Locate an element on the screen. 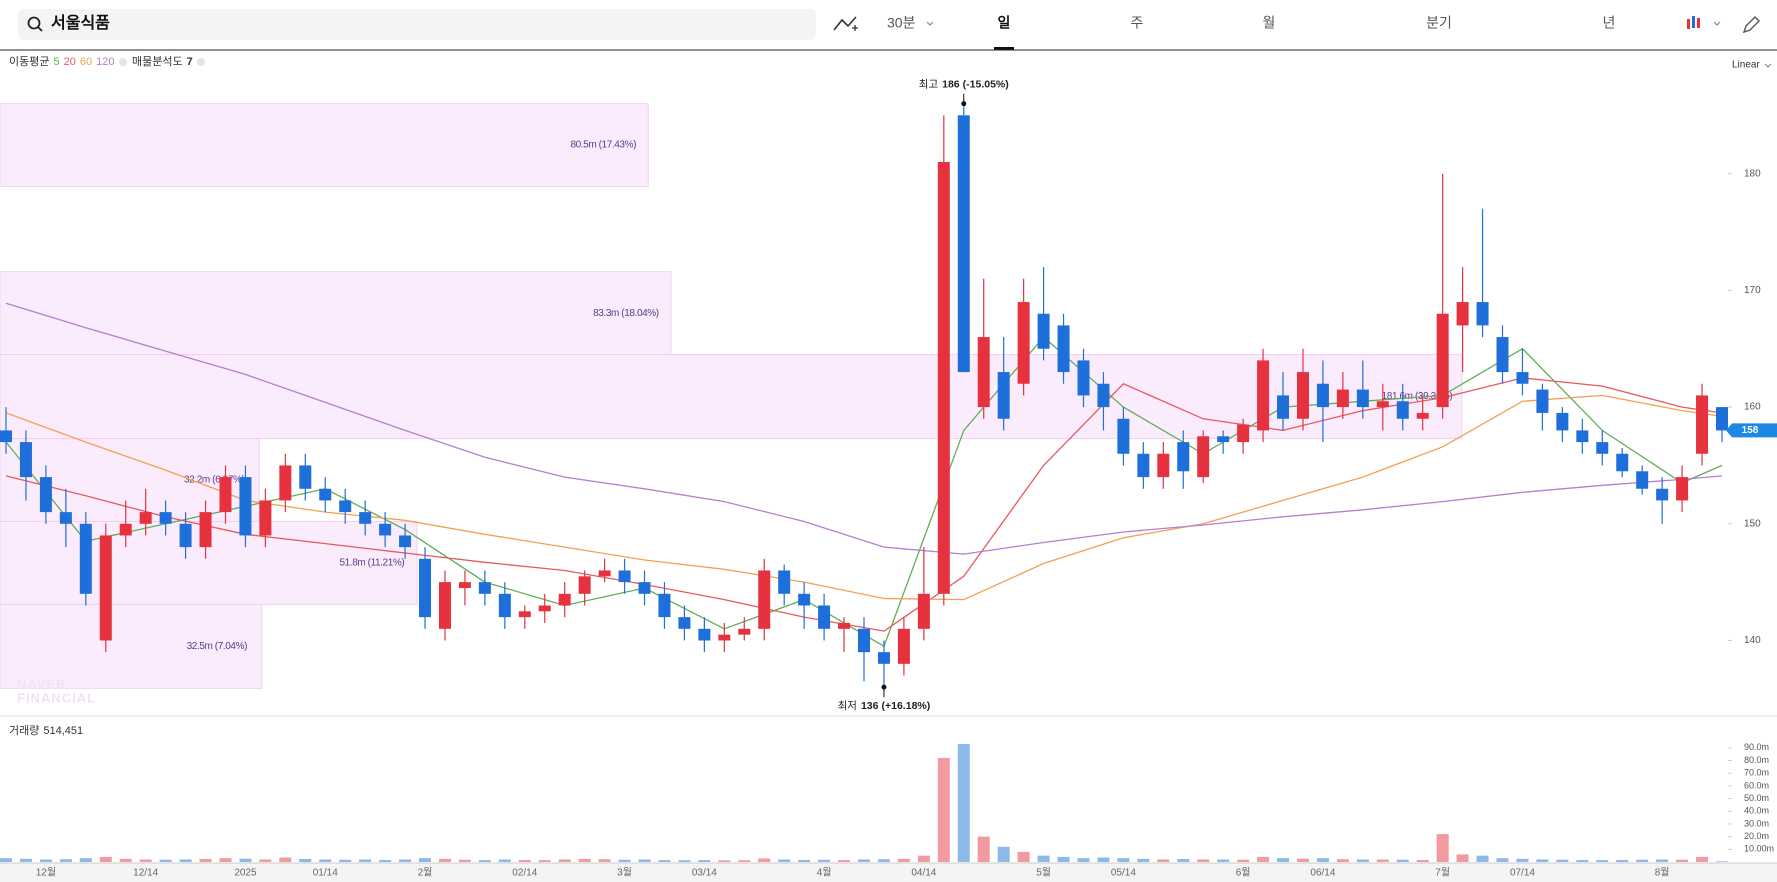  x-tick-label: 4월 is located at coordinates (824, 873).